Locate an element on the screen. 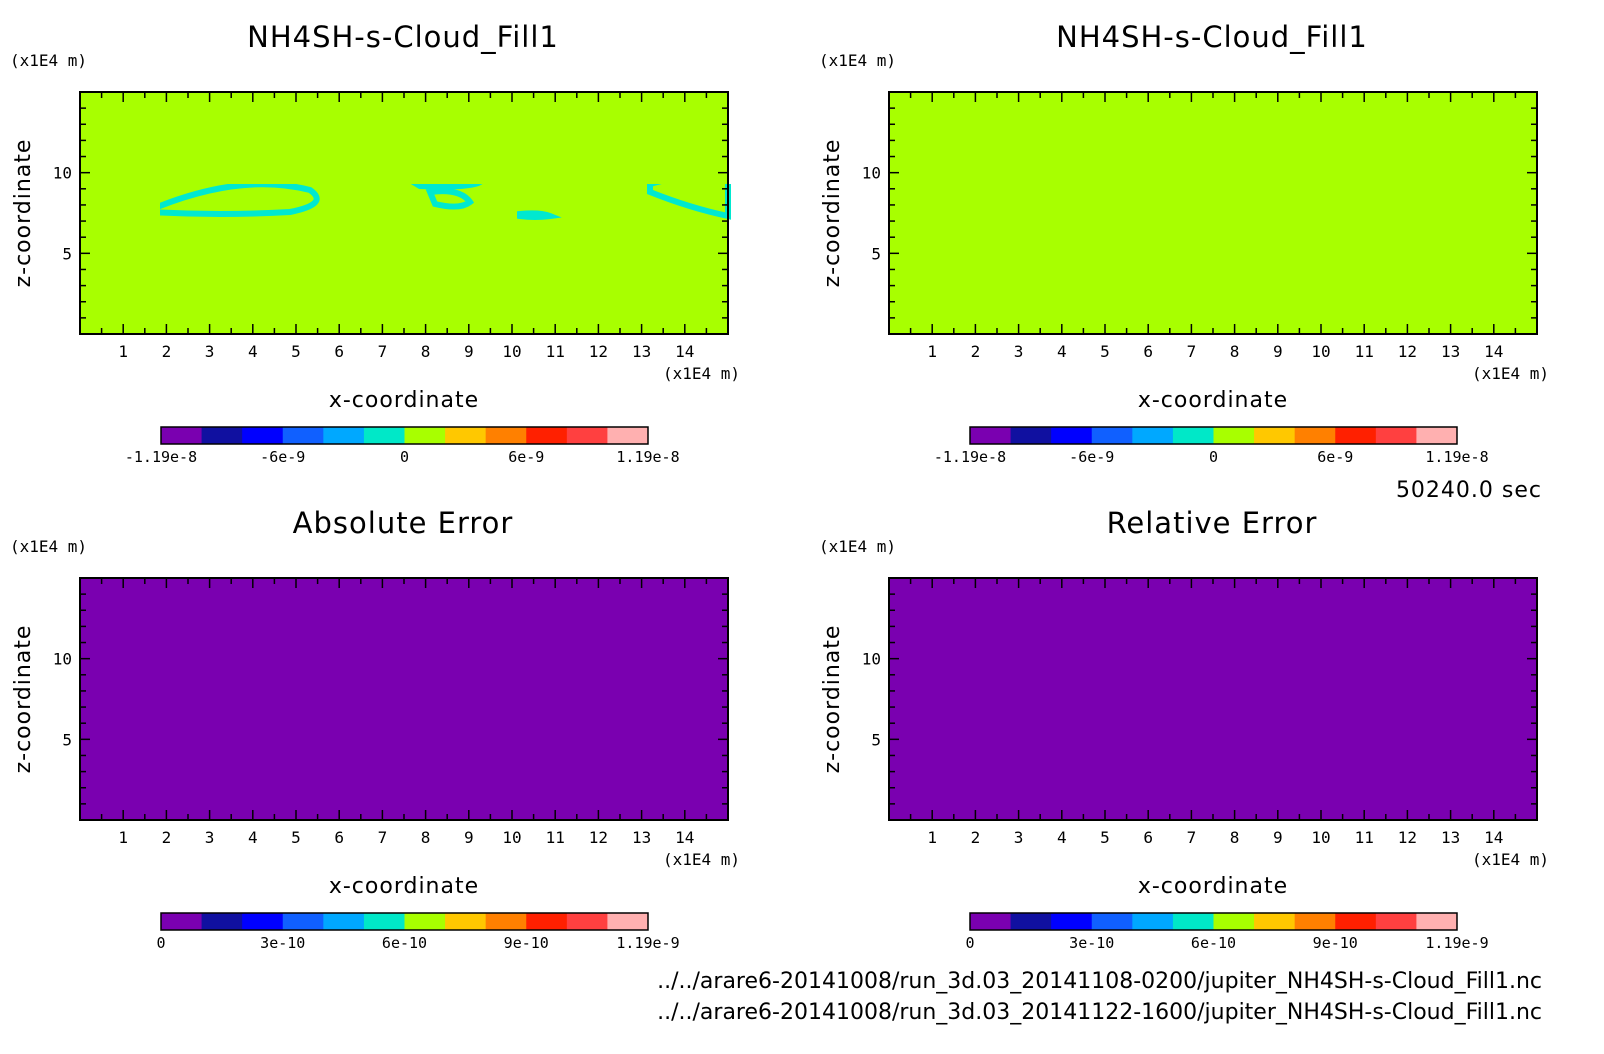 The height and width of the screenshot is (1054, 1604). x-tick-label: 3 is located at coordinates (210, 837).